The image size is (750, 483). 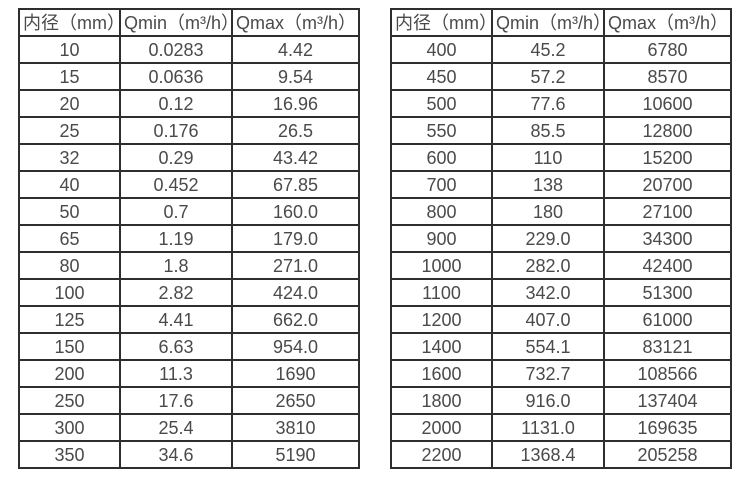 What do you see at coordinates (176, 319) in the screenshot?
I see `cell: 4.41` at bounding box center [176, 319].